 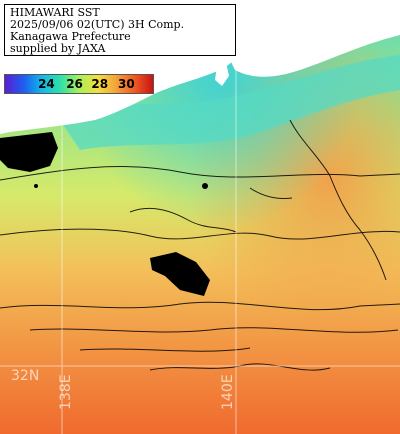 I want to click on colorbar-tick-24: 24, so click(x=46, y=84).